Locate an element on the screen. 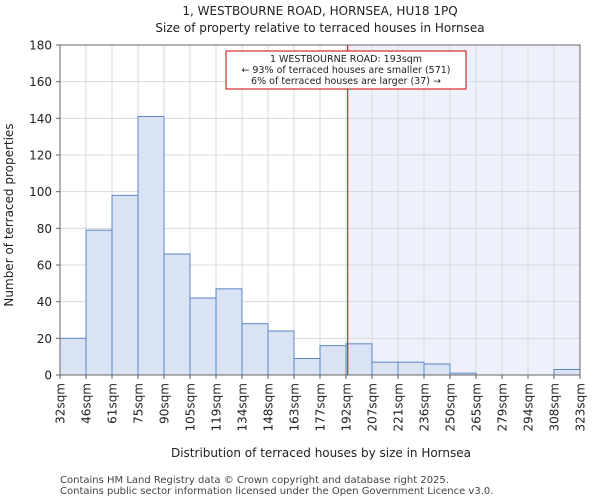 This screenshot has width=600, height=504. y-tick-label: 60 is located at coordinates (44, 266).